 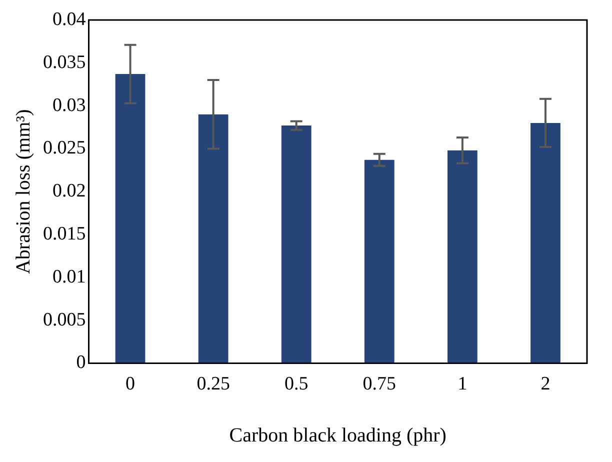 I want to click on x-tick-label: 0.25, so click(x=213, y=384).